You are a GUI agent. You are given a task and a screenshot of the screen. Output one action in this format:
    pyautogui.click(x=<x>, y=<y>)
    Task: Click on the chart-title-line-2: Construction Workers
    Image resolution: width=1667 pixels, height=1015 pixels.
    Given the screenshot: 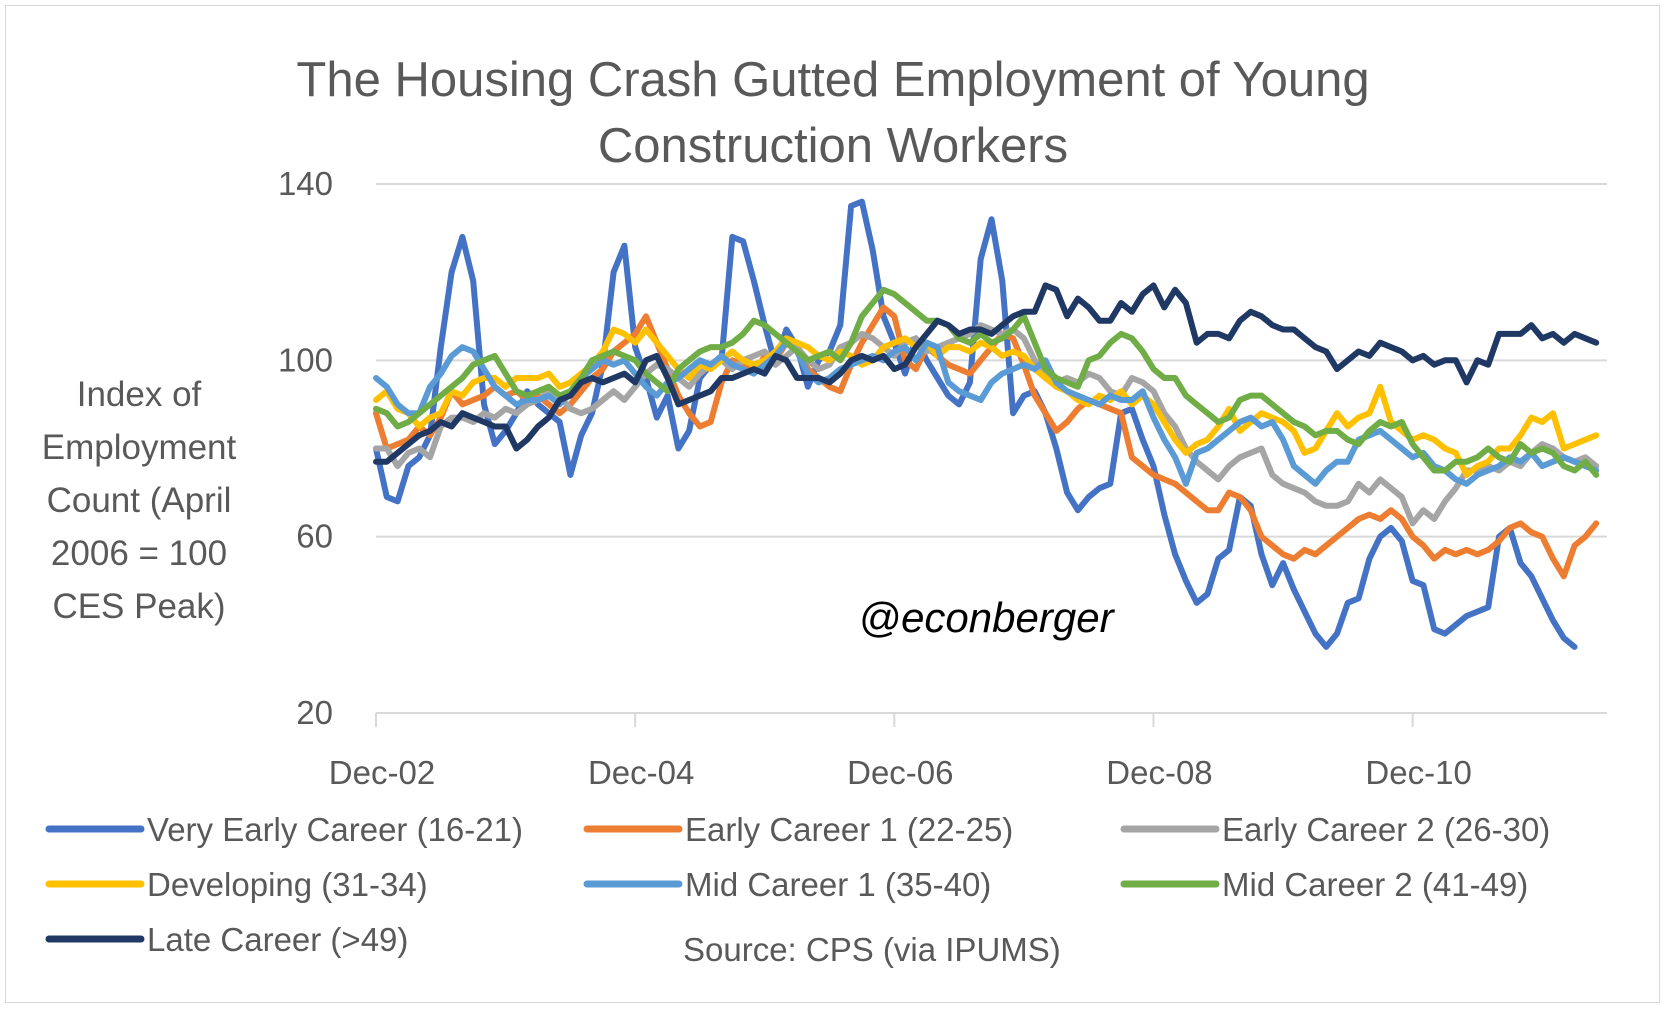 What is the action you would take?
    pyautogui.click(x=833, y=146)
    